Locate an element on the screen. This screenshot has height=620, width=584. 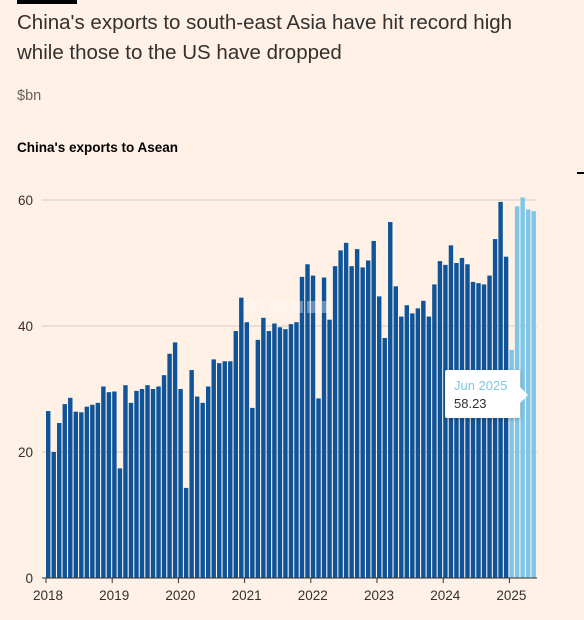
tooltip: Jun 2025 58.23 is located at coordinates (486, 394).